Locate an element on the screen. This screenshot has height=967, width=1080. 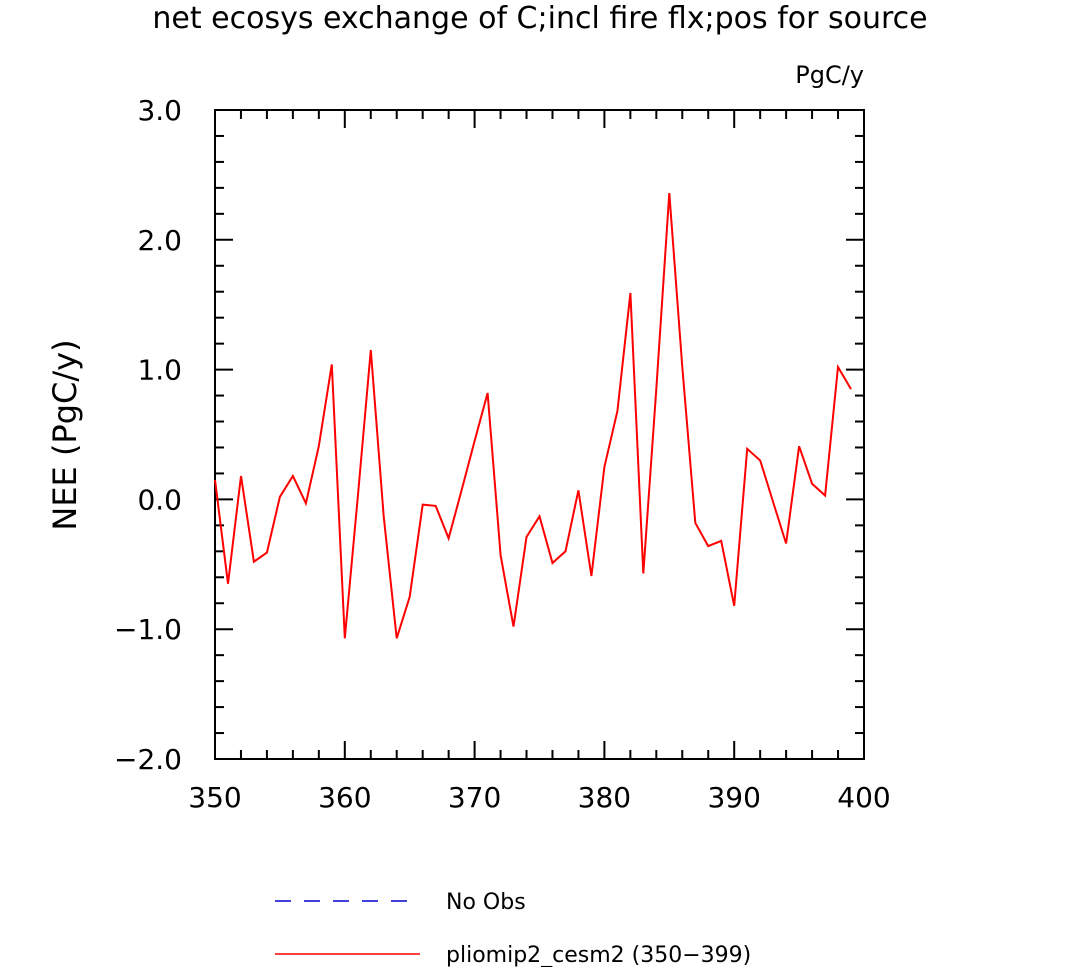
x-tick-label: 370 is located at coordinates (474, 797).